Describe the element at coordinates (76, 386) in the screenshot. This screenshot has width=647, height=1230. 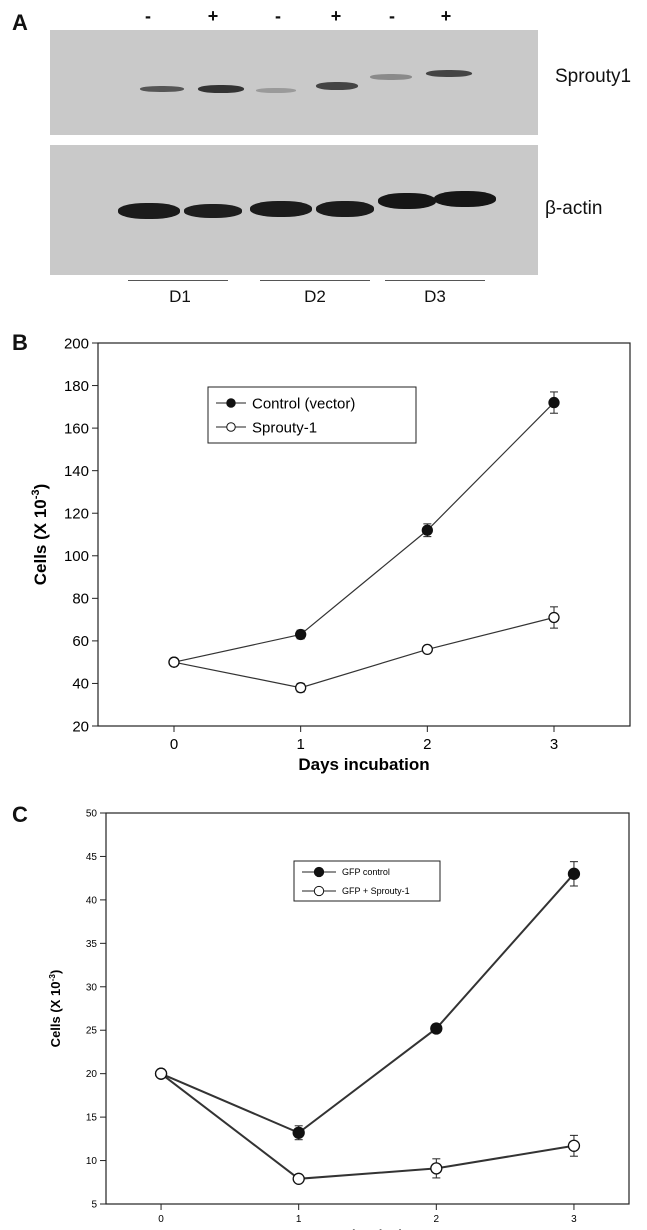
I see `y-tick-label: 180` at that location.